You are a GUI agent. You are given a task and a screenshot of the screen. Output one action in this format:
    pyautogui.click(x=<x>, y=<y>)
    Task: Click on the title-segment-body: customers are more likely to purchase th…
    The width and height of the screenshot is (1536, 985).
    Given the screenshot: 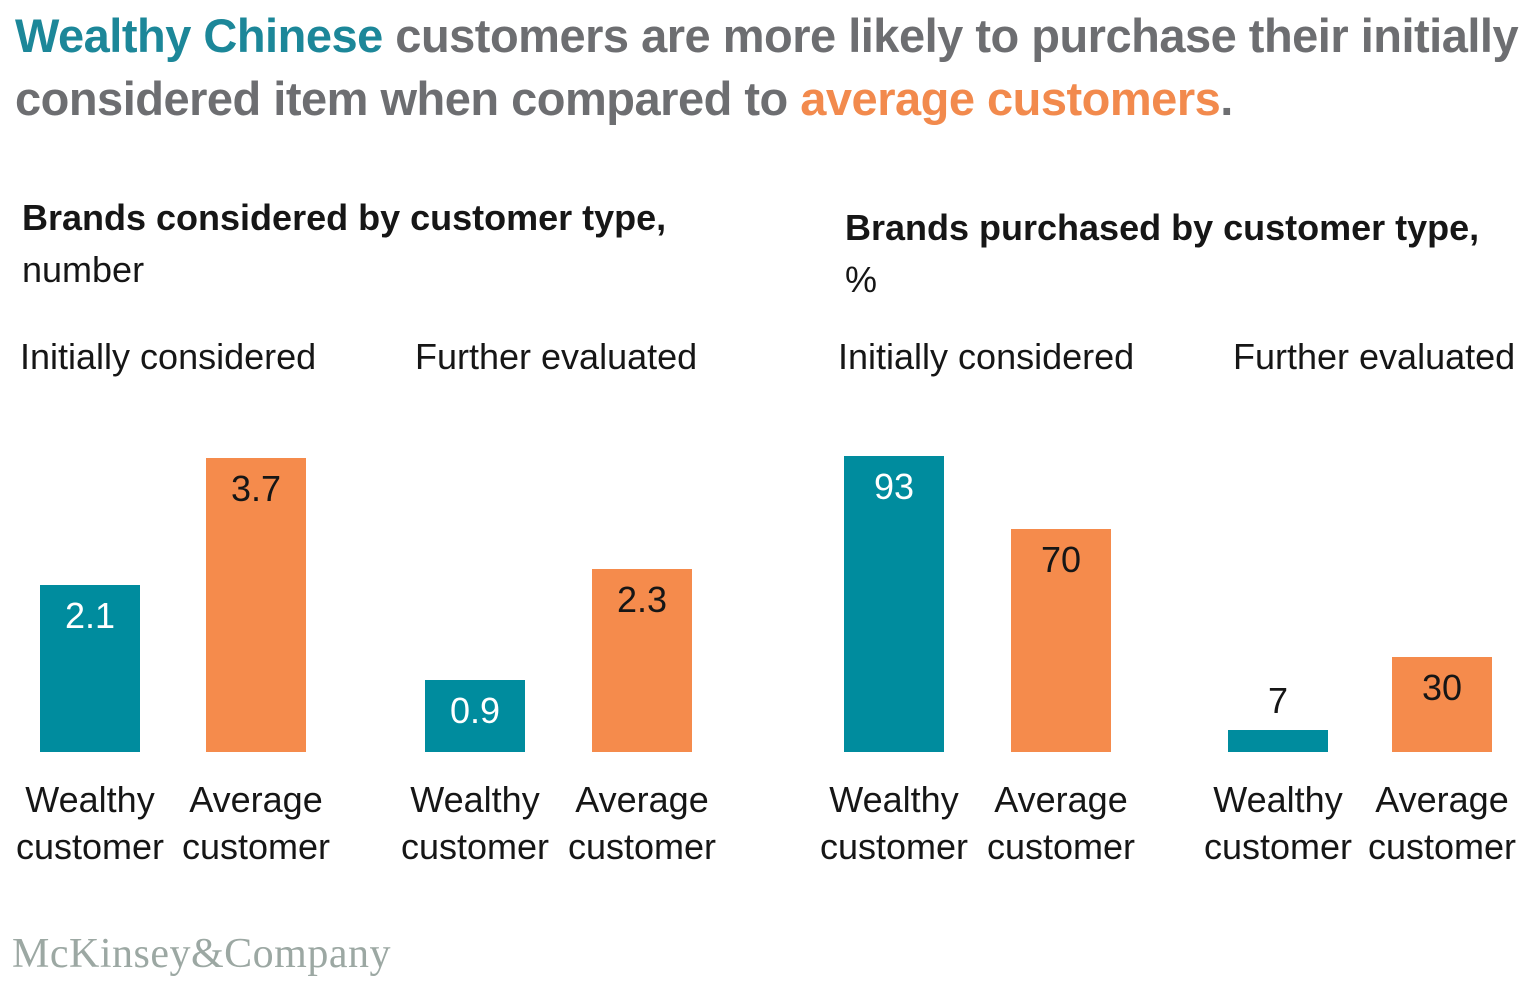 What is the action you would take?
    pyautogui.click(x=767, y=67)
    